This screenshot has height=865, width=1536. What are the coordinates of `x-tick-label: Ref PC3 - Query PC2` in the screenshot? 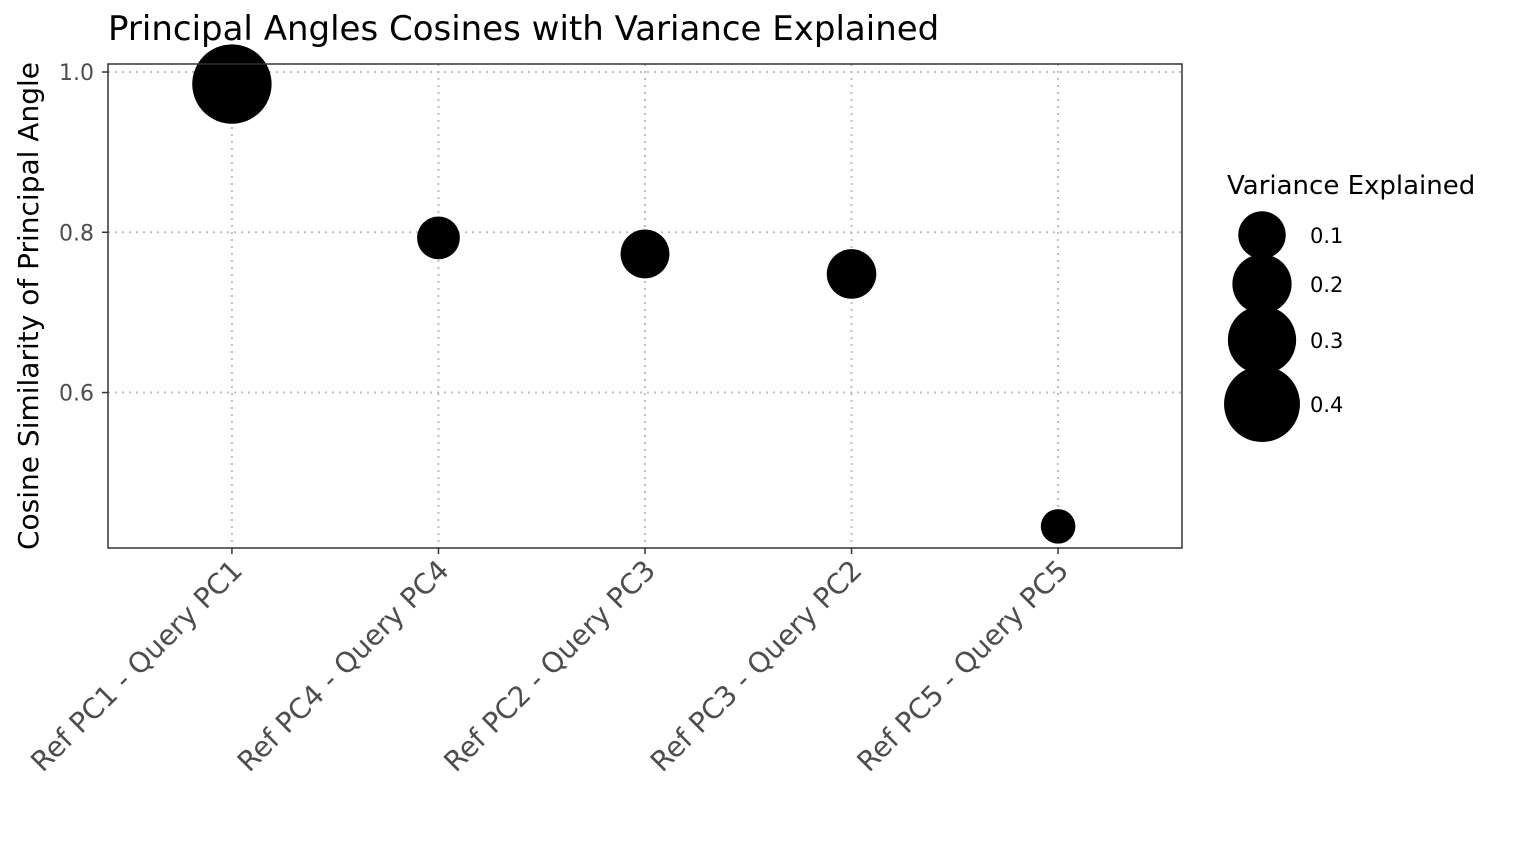 It's located at (756, 666).